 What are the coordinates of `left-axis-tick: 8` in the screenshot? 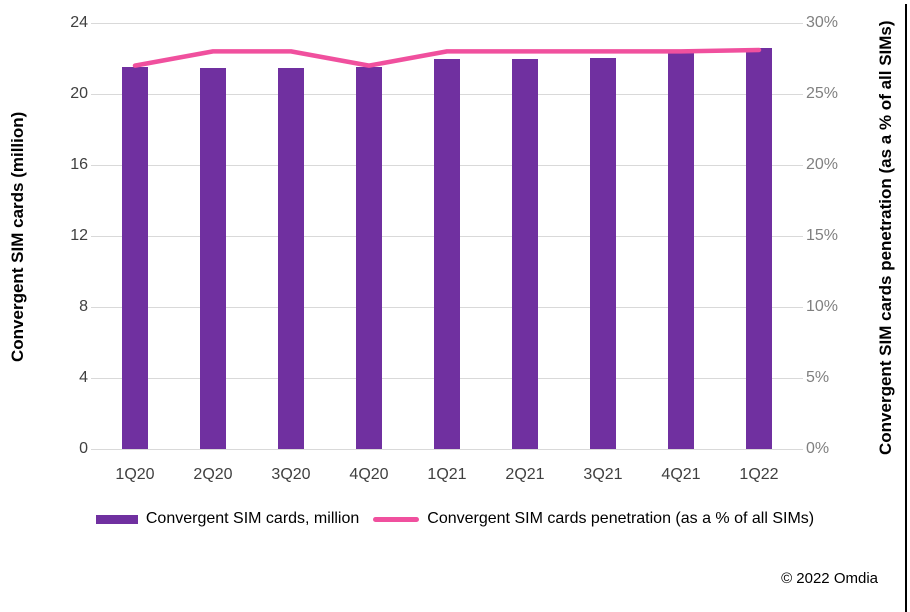 It's located at (83, 306).